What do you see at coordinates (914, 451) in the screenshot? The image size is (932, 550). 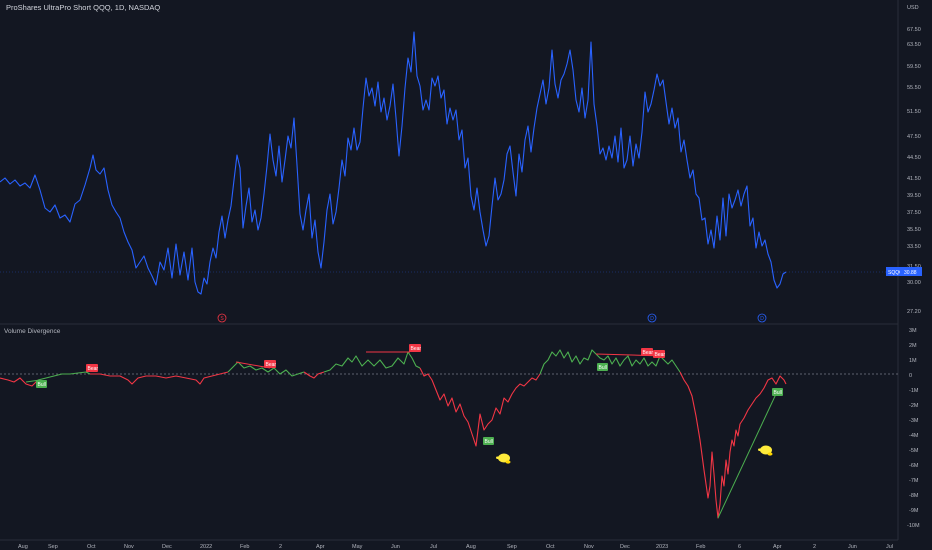 I see `indicator-tick: -5M` at bounding box center [914, 451].